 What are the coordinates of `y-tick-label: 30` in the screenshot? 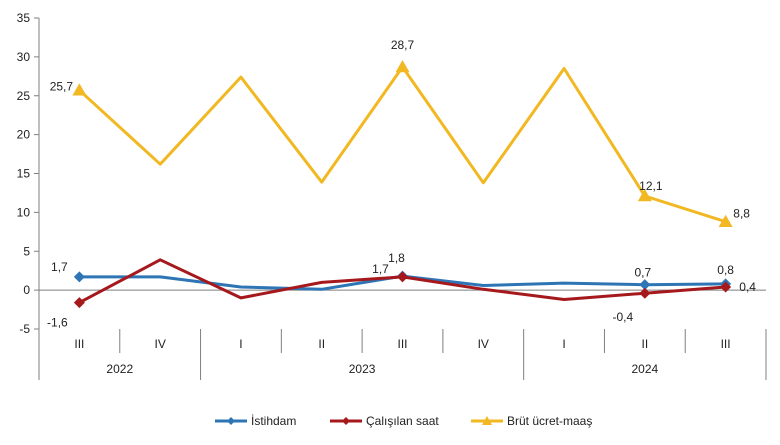 It's located at (24, 57).